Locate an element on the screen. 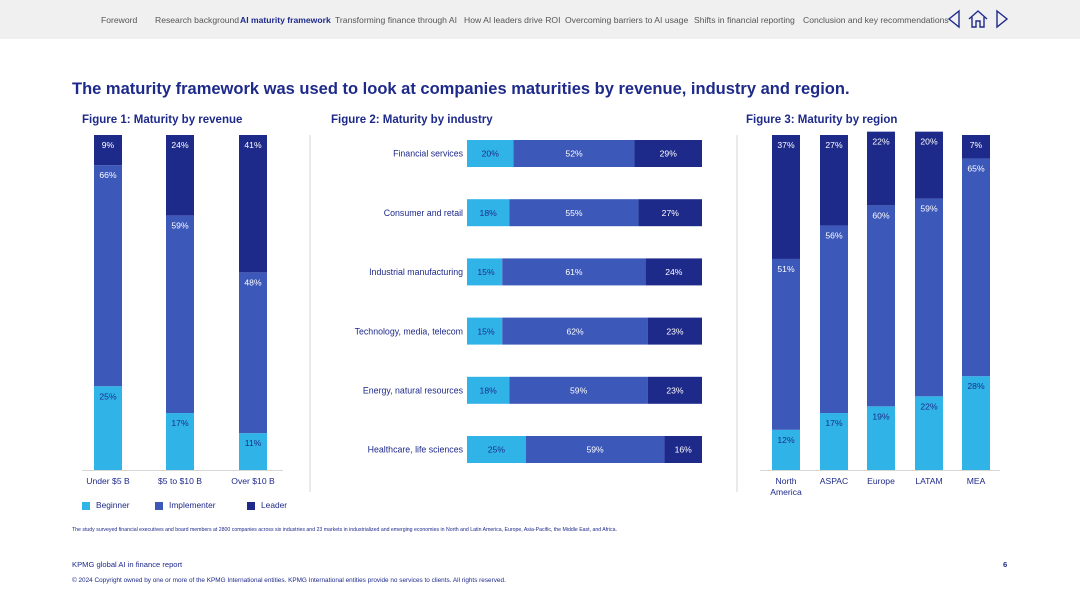 This screenshot has width=1080, height=607. data-label-leader-latam: 20% is located at coordinates (929, 142).